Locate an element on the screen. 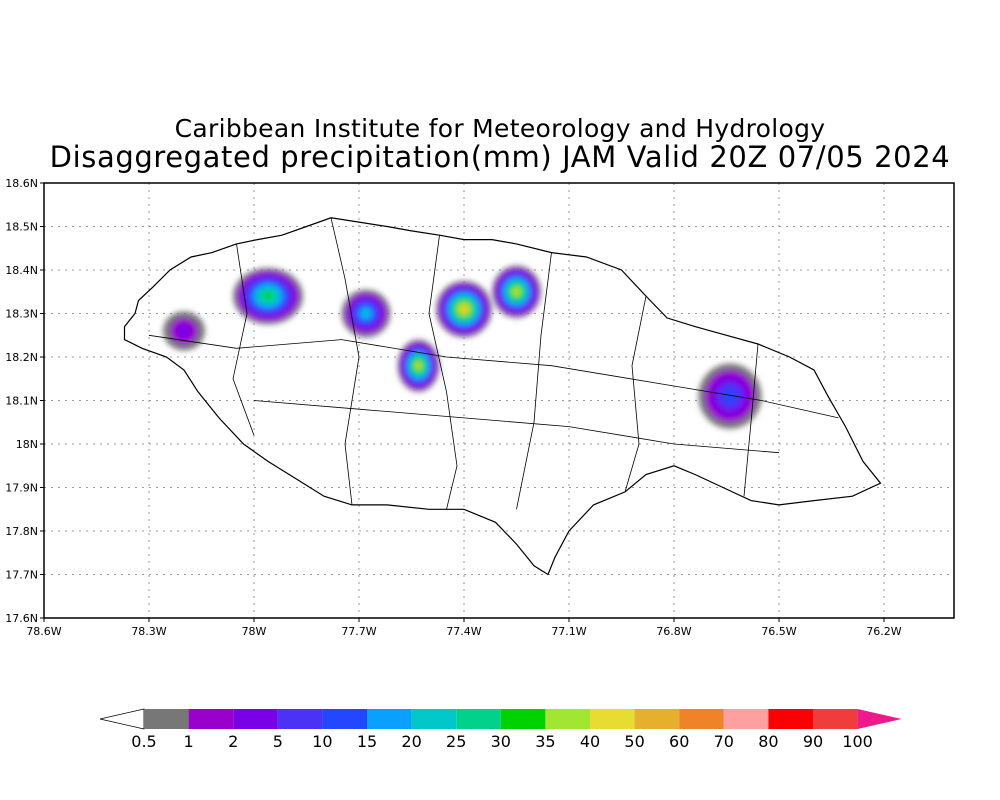  lon-tick-label: 76.2W is located at coordinates (883, 631).